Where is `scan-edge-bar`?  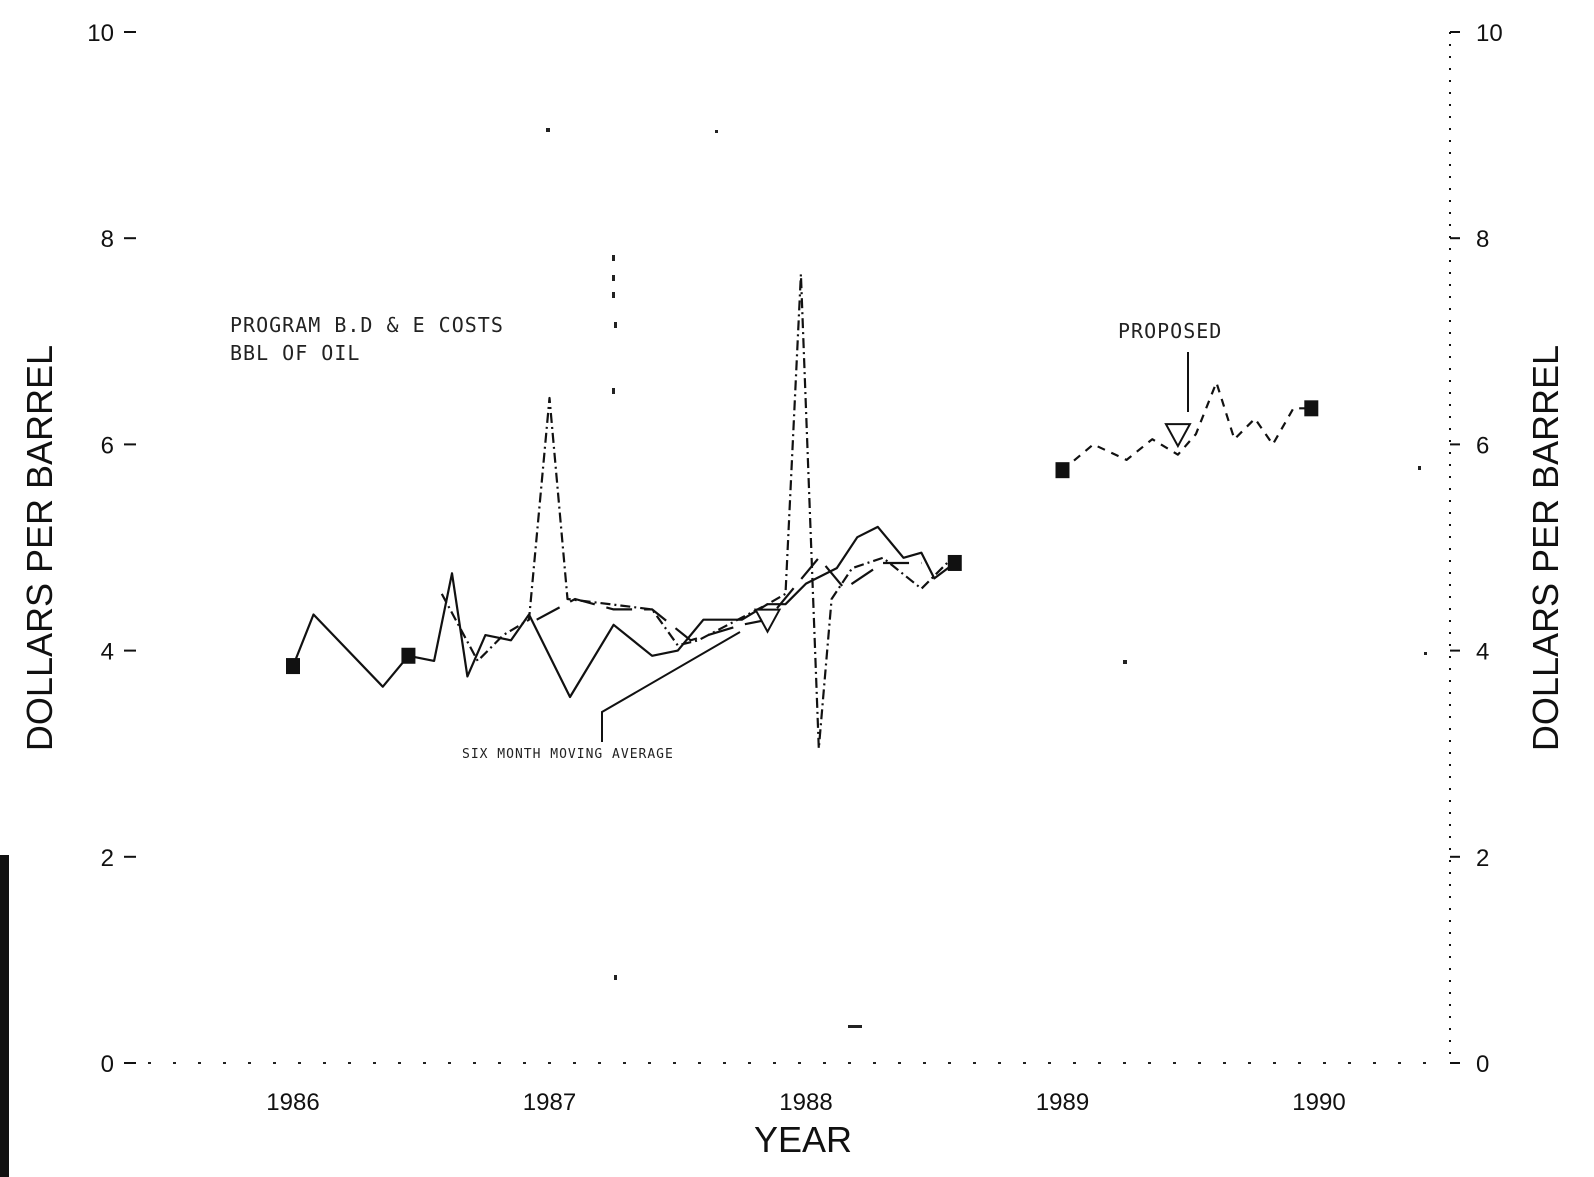
scan-edge-bar is located at coordinates (4, 1016).